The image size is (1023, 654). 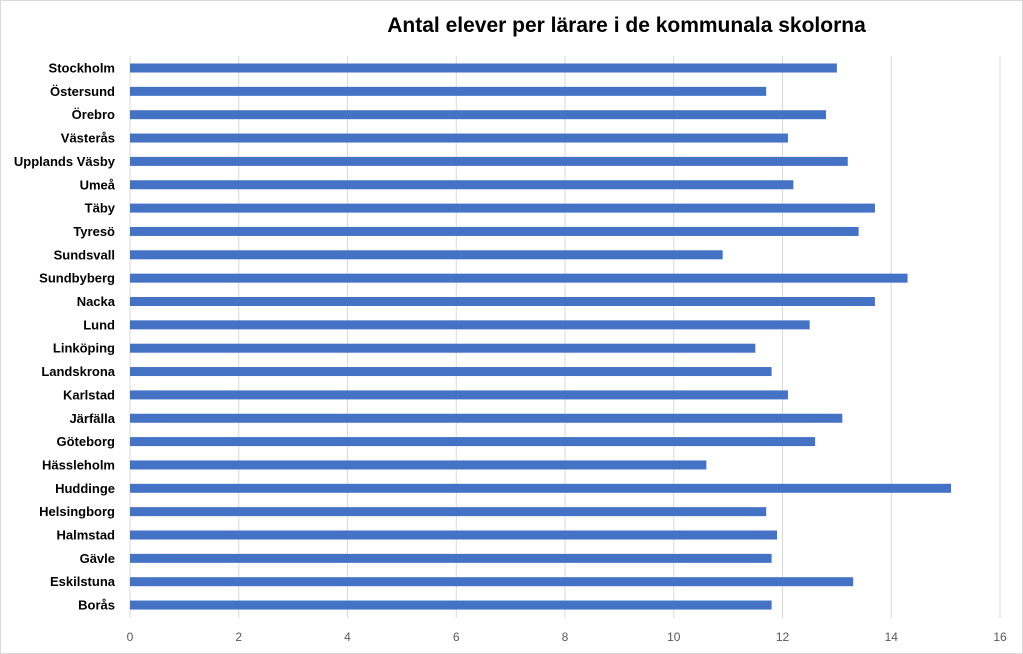 I want to click on category-label: Umeå, so click(x=98, y=184).